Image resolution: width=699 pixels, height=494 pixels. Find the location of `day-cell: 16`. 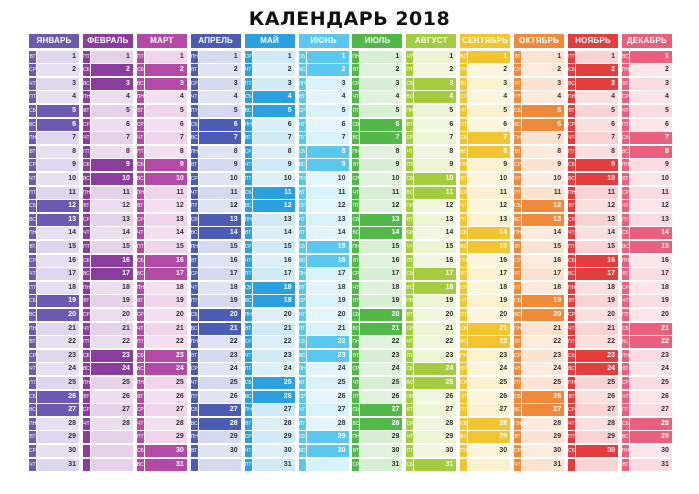

day-cell: 16 is located at coordinates (219, 260).